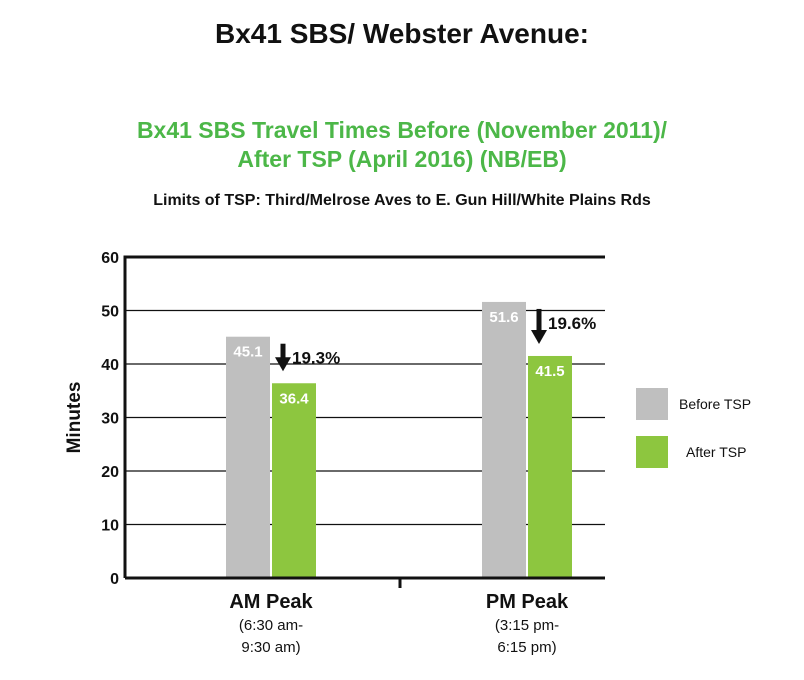 The height and width of the screenshot is (680, 804). Describe the element at coordinates (74, 418) in the screenshot. I see `y-axis-label: Minutes` at that location.